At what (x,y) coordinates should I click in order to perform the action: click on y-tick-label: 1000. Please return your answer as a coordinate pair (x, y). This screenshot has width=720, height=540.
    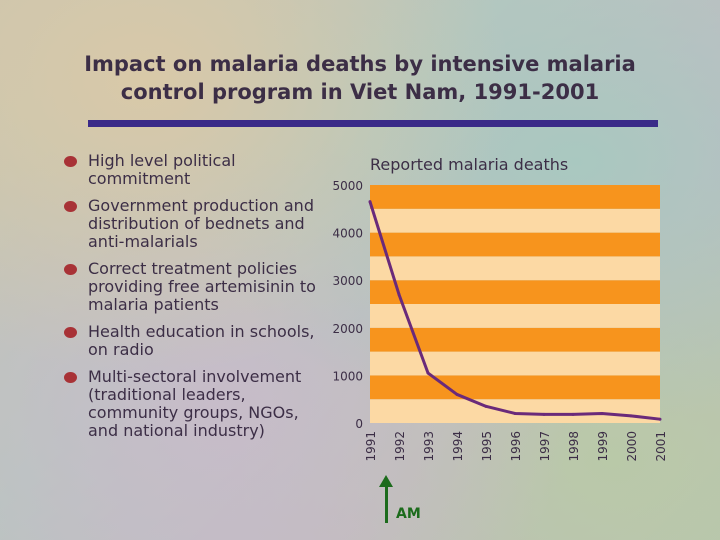
    Looking at the image, I should click on (347, 376).